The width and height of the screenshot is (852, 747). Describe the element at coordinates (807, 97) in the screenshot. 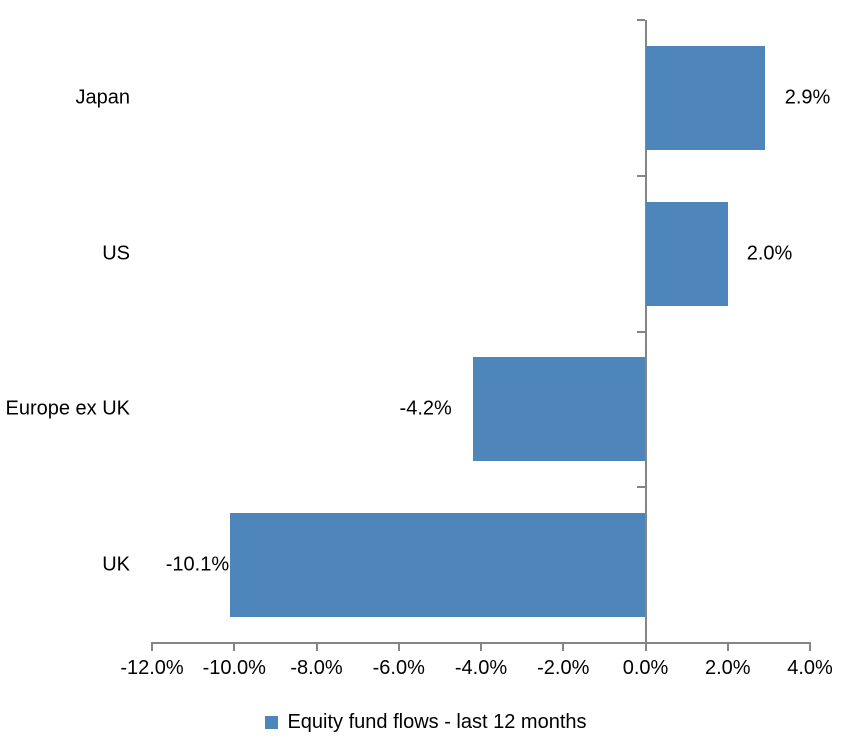

I see `value-label-0: 2.9%` at that location.